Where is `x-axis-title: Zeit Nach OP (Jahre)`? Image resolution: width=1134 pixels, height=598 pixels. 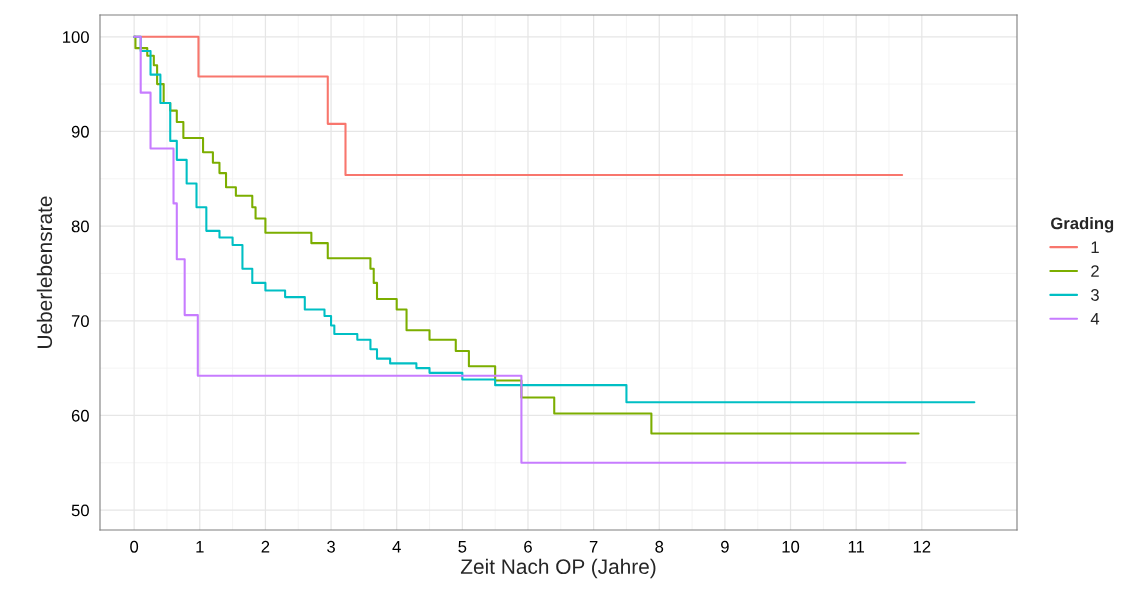
x-axis-title: Zeit Nach OP (Jahre) is located at coordinates (558, 568).